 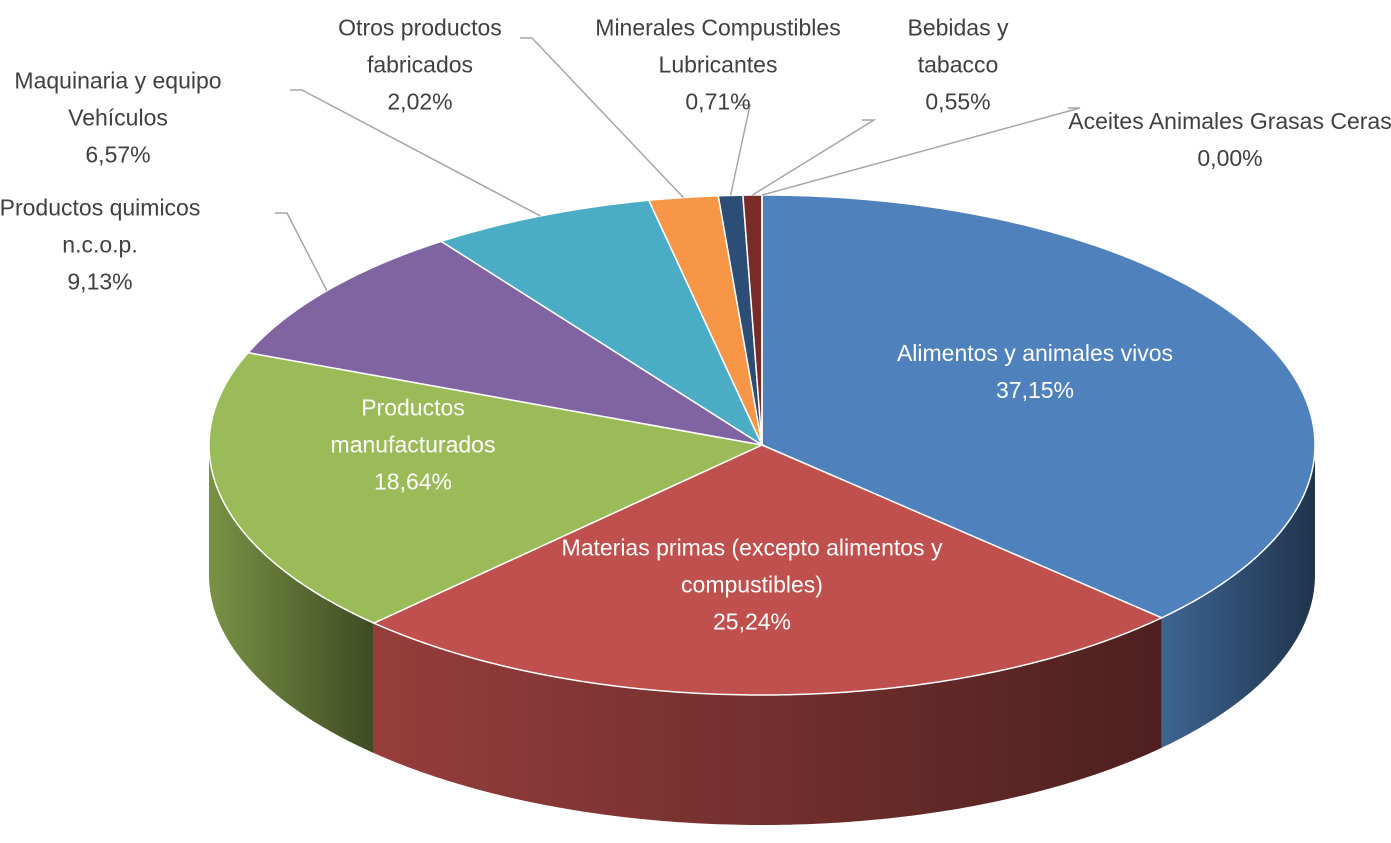 What do you see at coordinates (118, 154) in the screenshot?
I see `value-label: 6,57%` at bounding box center [118, 154].